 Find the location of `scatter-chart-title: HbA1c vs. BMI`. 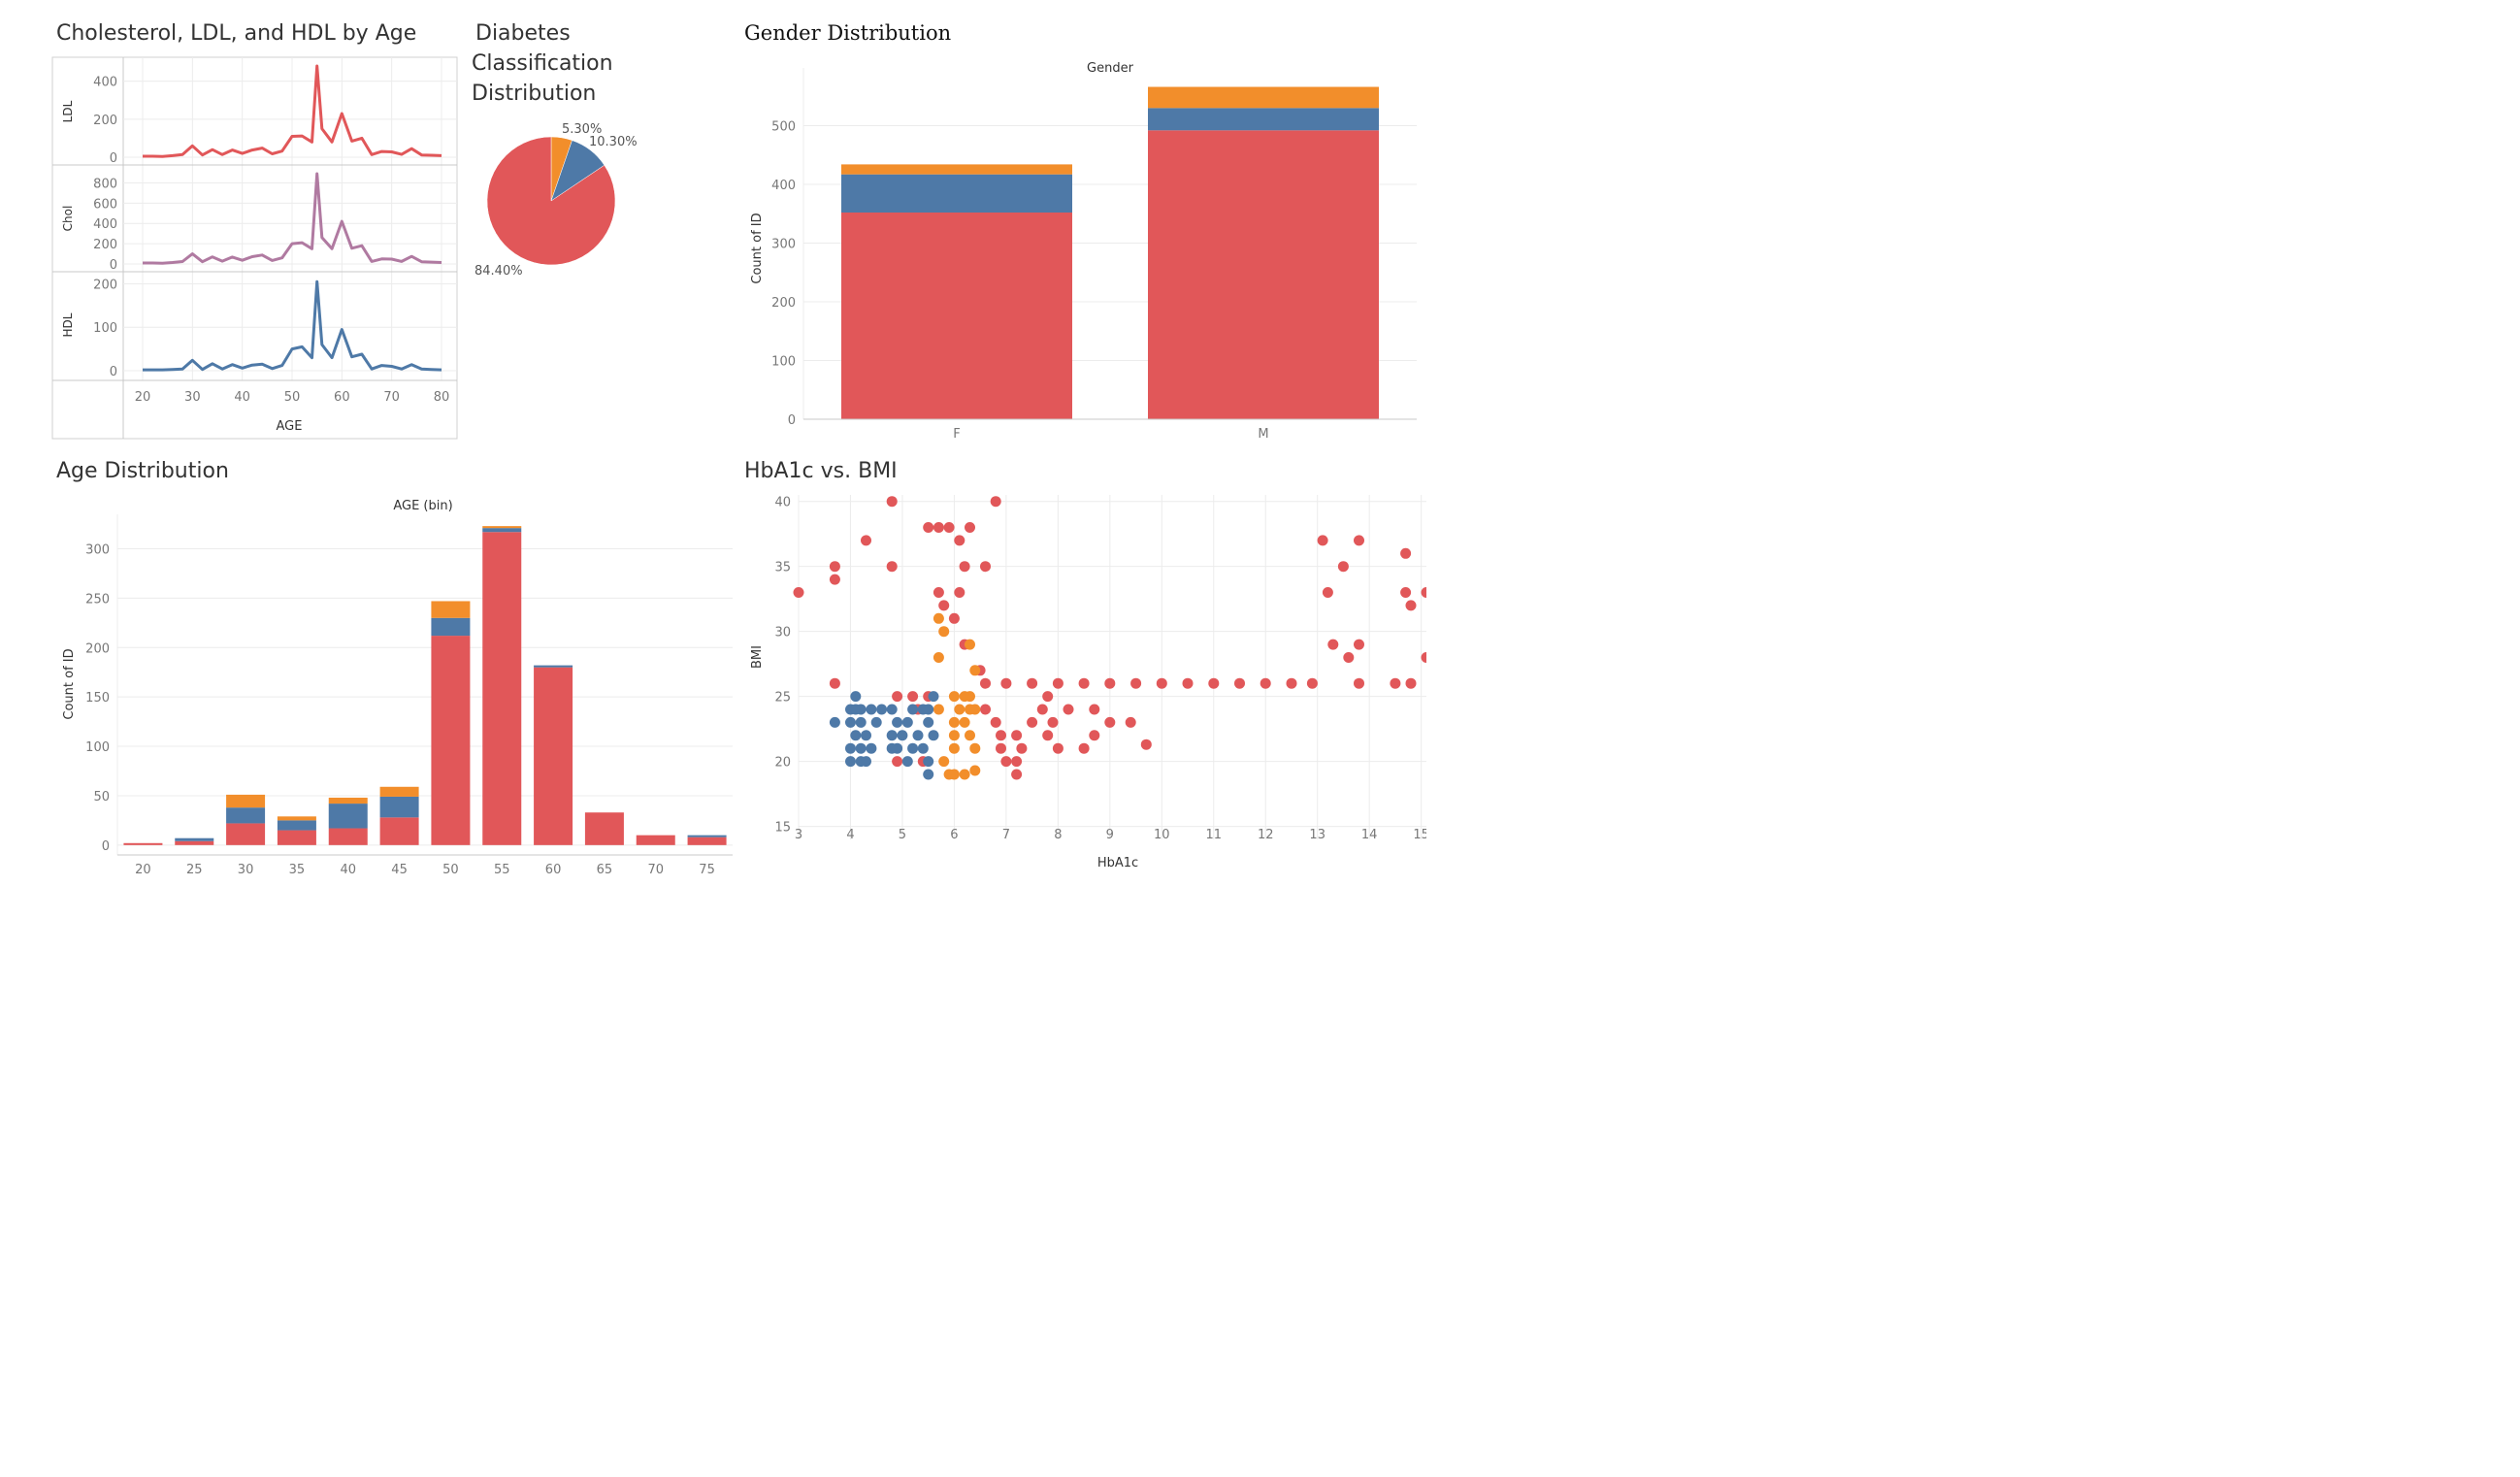

scatter-chart-title: HbA1c vs. BMI is located at coordinates (821, 471).